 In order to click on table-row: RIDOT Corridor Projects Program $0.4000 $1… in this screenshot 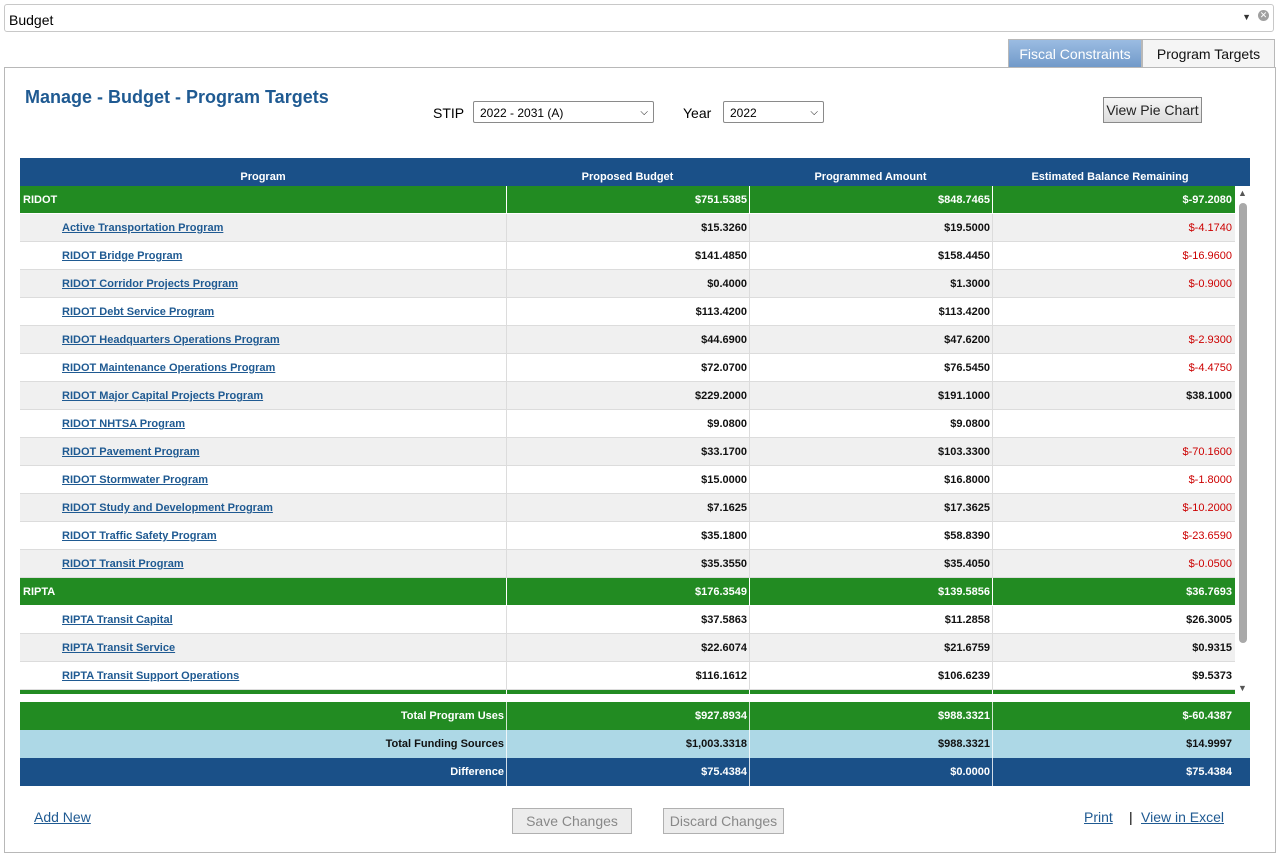, I will do `click(627, 284)`.